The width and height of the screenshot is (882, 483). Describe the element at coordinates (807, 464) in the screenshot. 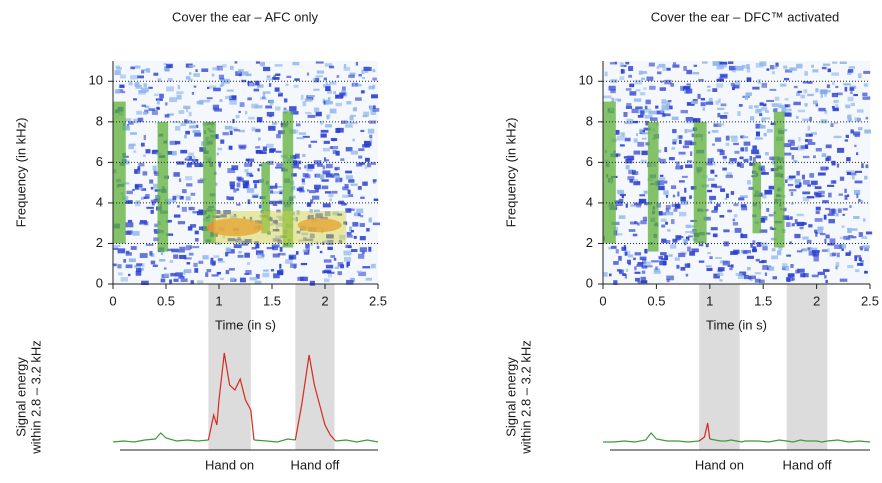

I see `span-label: Hand off` at that location.